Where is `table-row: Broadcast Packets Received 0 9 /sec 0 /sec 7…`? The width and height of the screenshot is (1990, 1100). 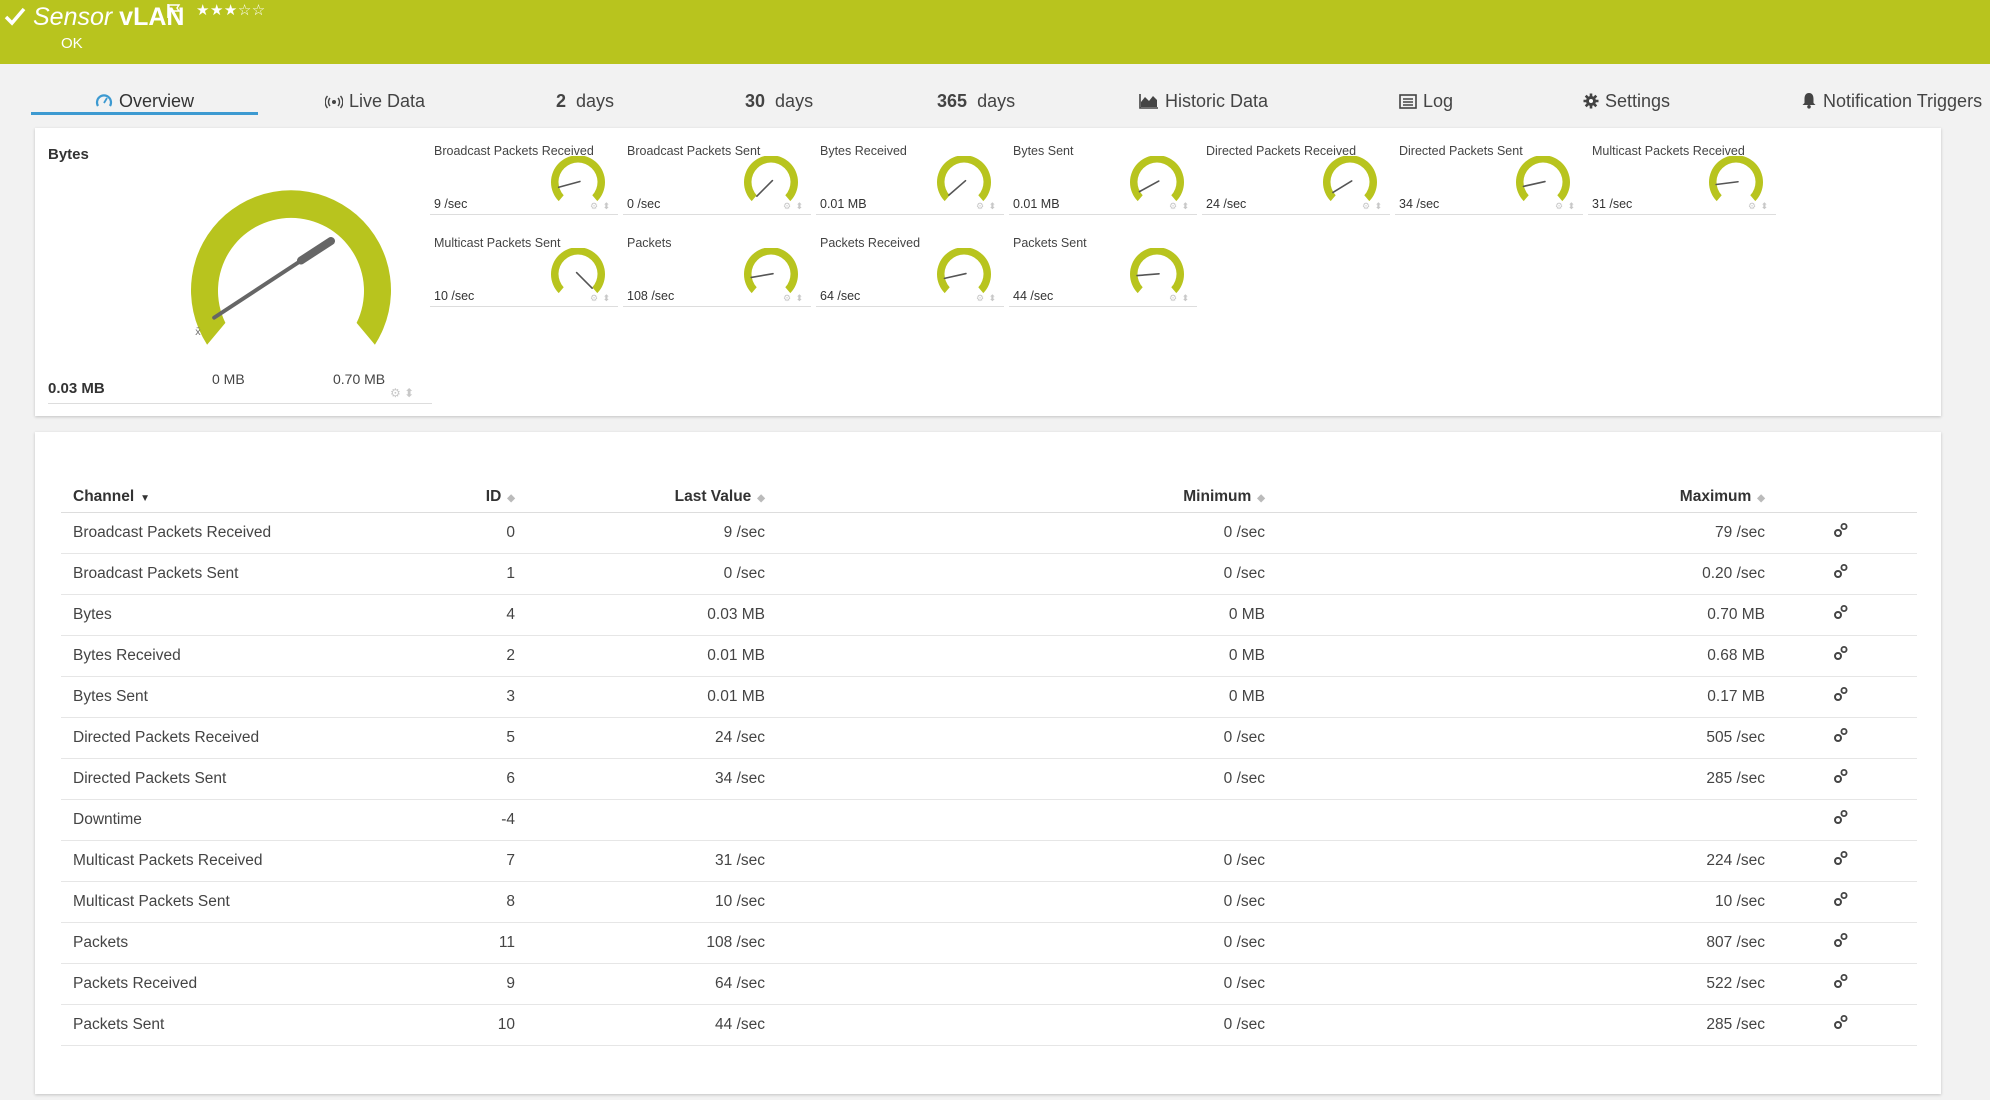 table-row: Broadcast Packets Received 0 9 /sec 0 /sec 7… is located at coordinates (989, 533).